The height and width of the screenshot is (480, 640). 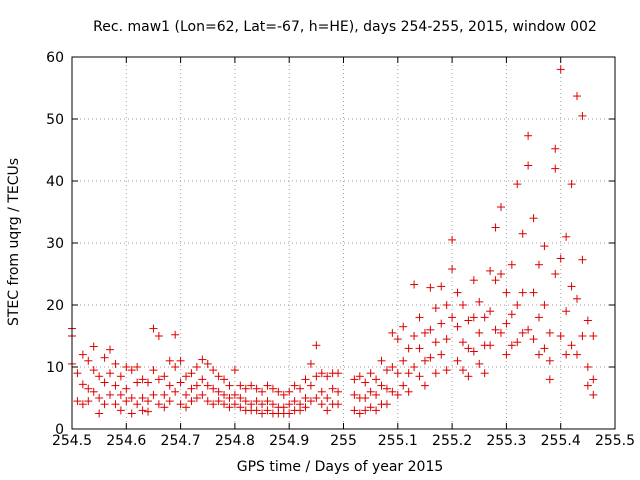 I want to click on y-tick-label: 0, so click(x=59, y=430).